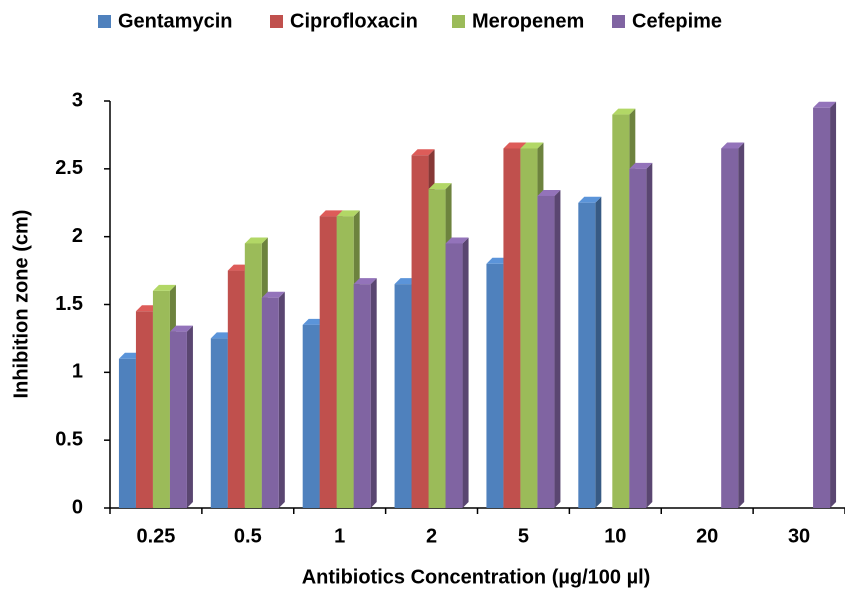 Image resolution: width=845 pixels, height=598 pixels. What do you see at coordinates (77, 236) in the screenshot?
I see `y-tick-label: 2` at bounding box center [77, 236].